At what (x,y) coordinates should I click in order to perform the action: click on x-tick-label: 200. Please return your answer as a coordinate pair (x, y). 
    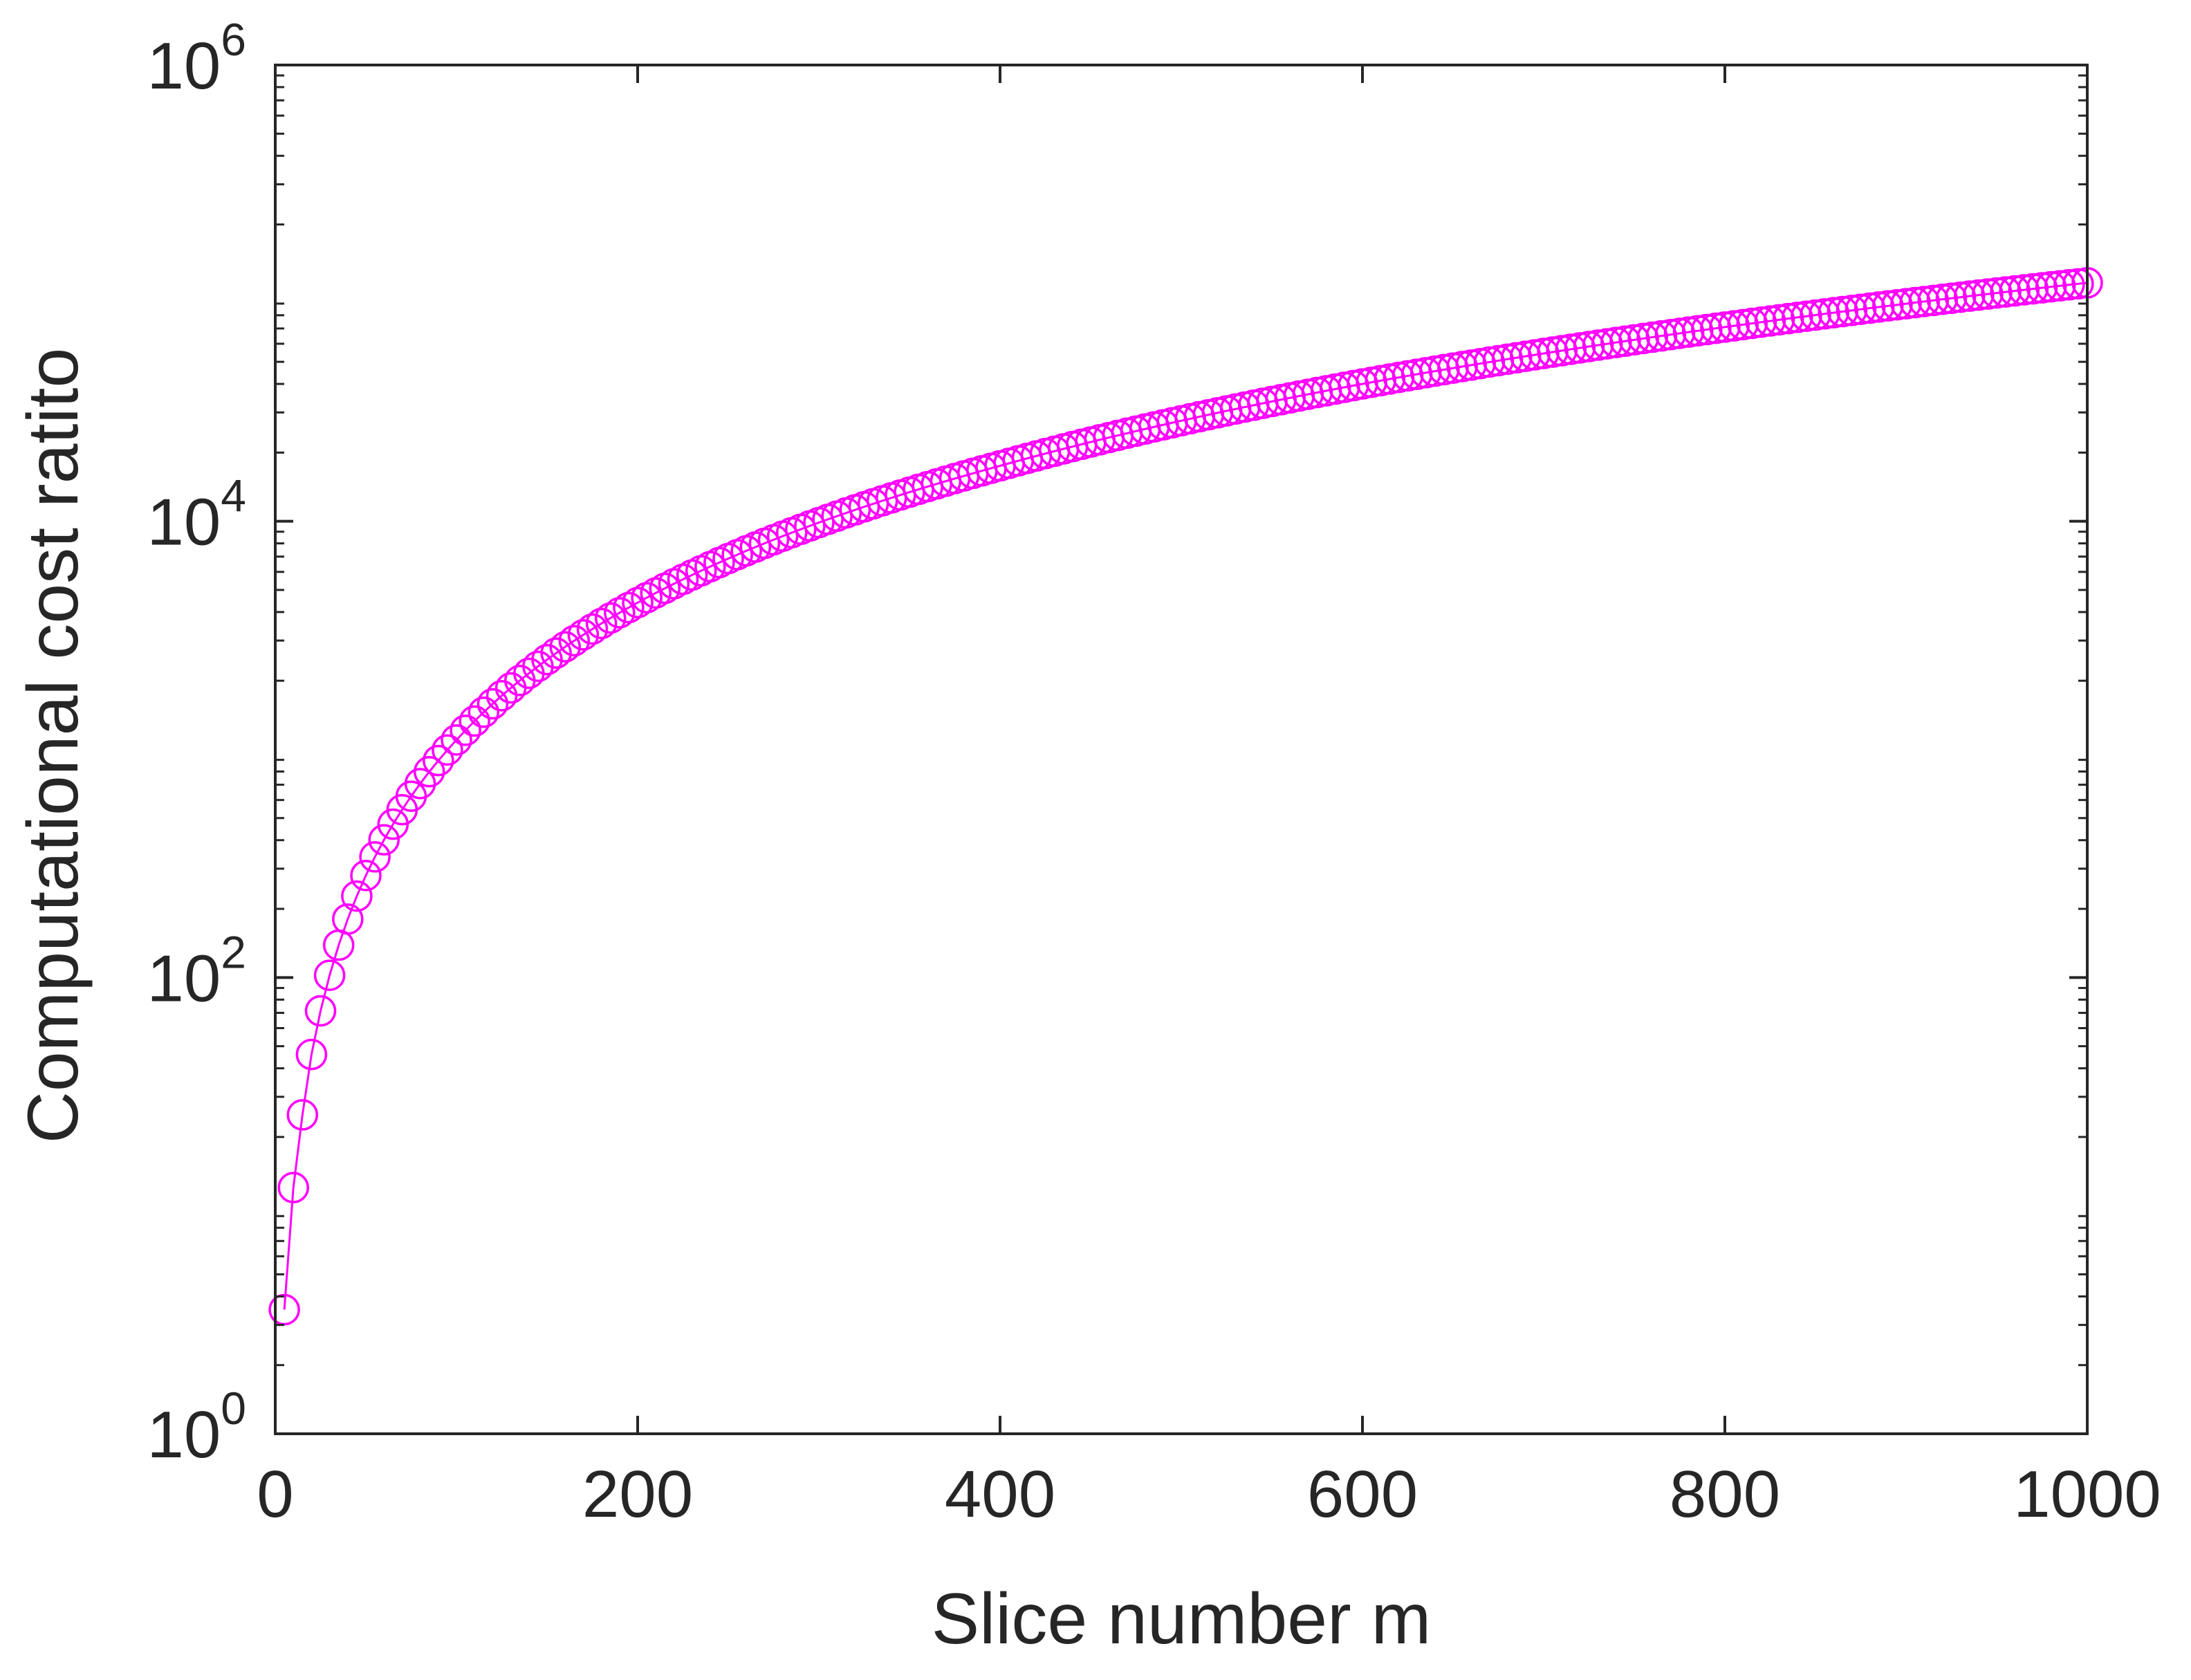
    Looking at the image, I should click on (637, 1494).